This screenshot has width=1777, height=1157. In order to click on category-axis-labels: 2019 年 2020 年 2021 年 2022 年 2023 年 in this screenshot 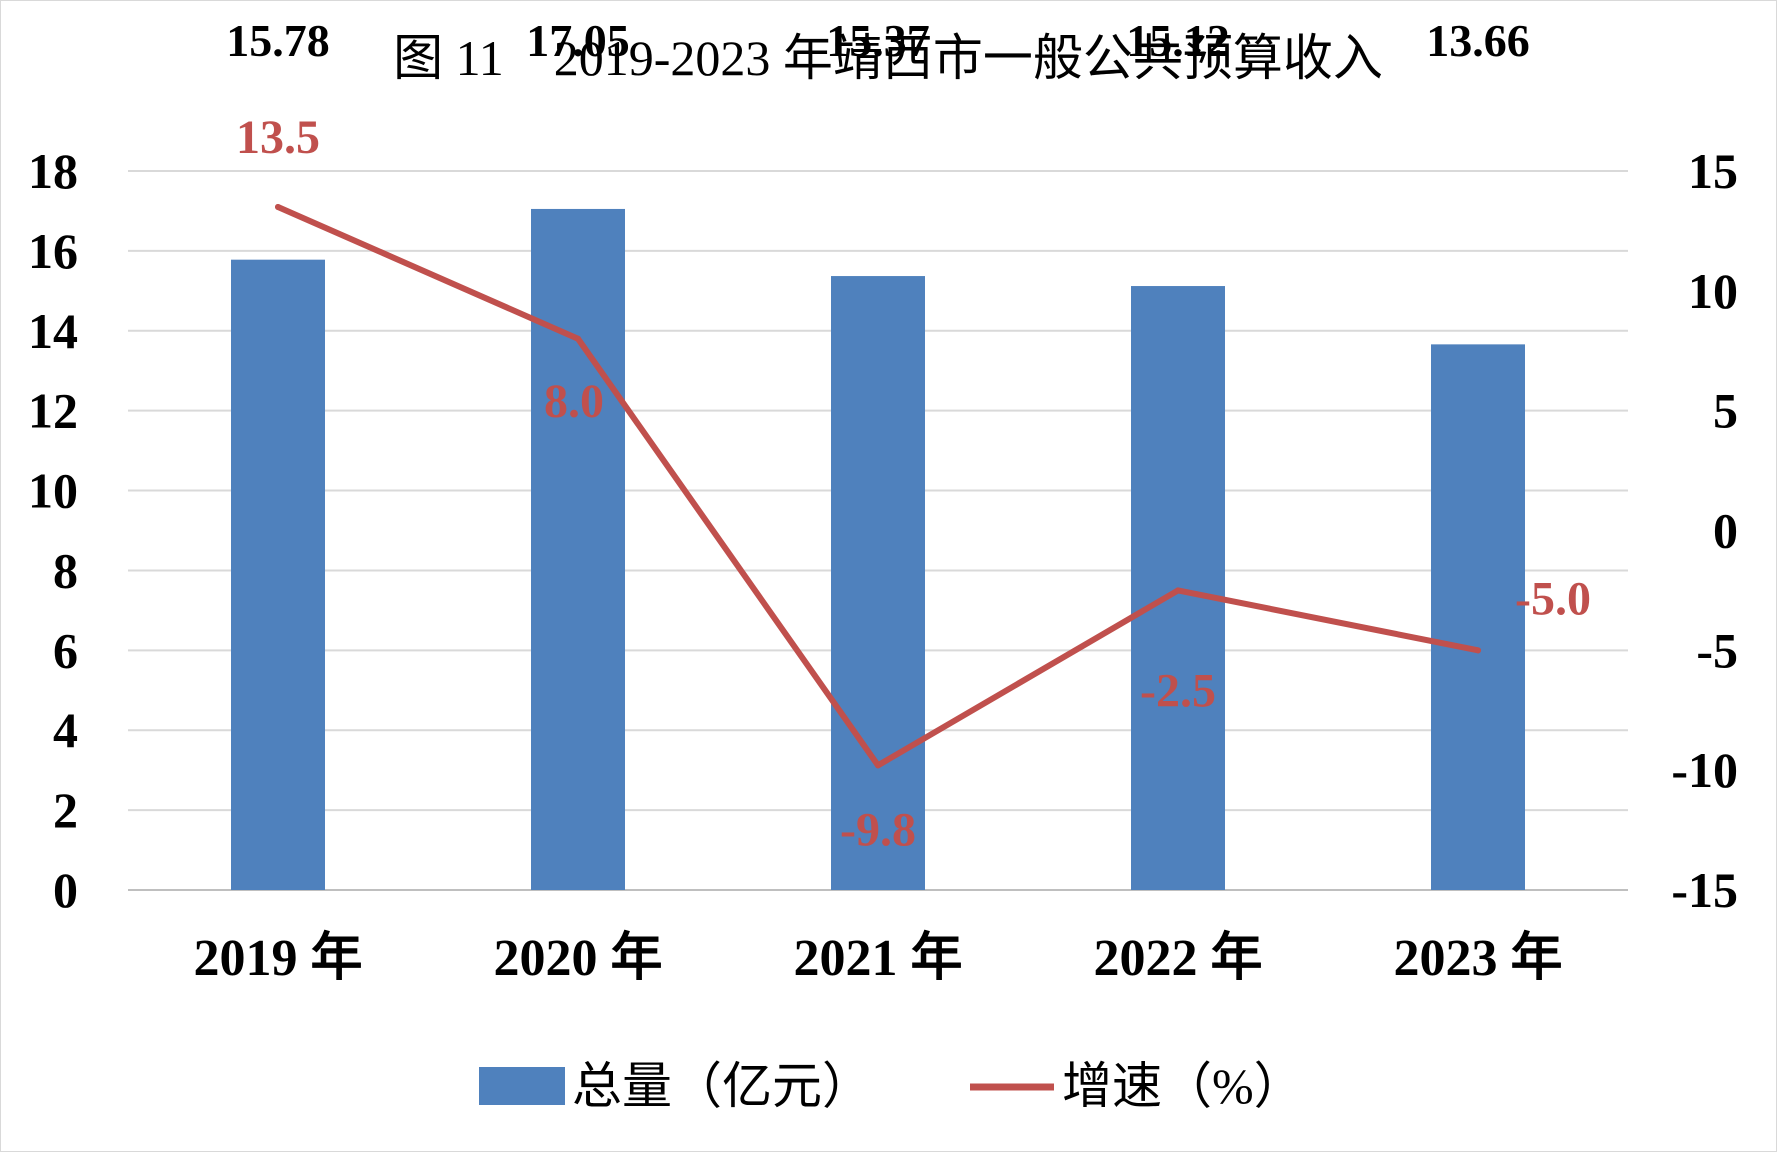, I will do `click(877, 958)`.